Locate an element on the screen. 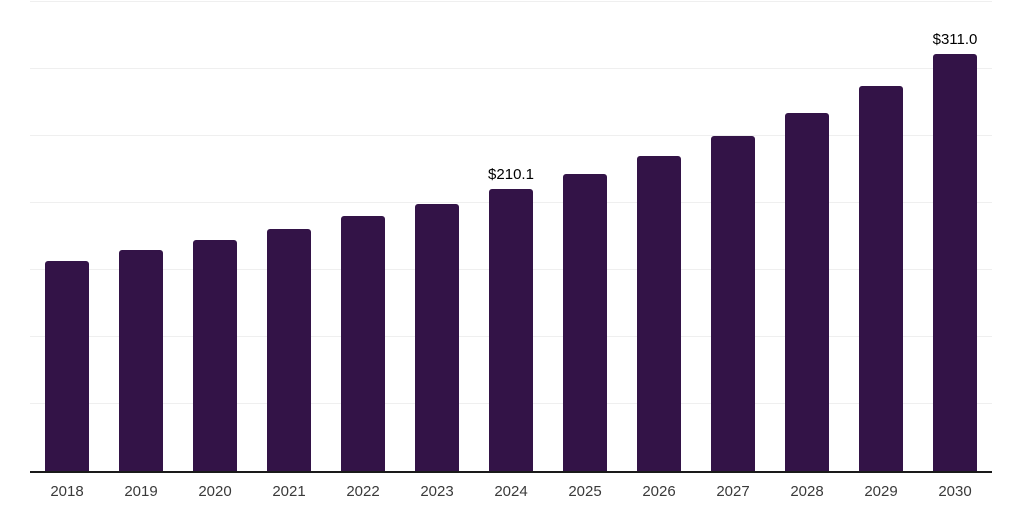  x-axis-label-2030: 2030 is located at coordinates (955, 491).